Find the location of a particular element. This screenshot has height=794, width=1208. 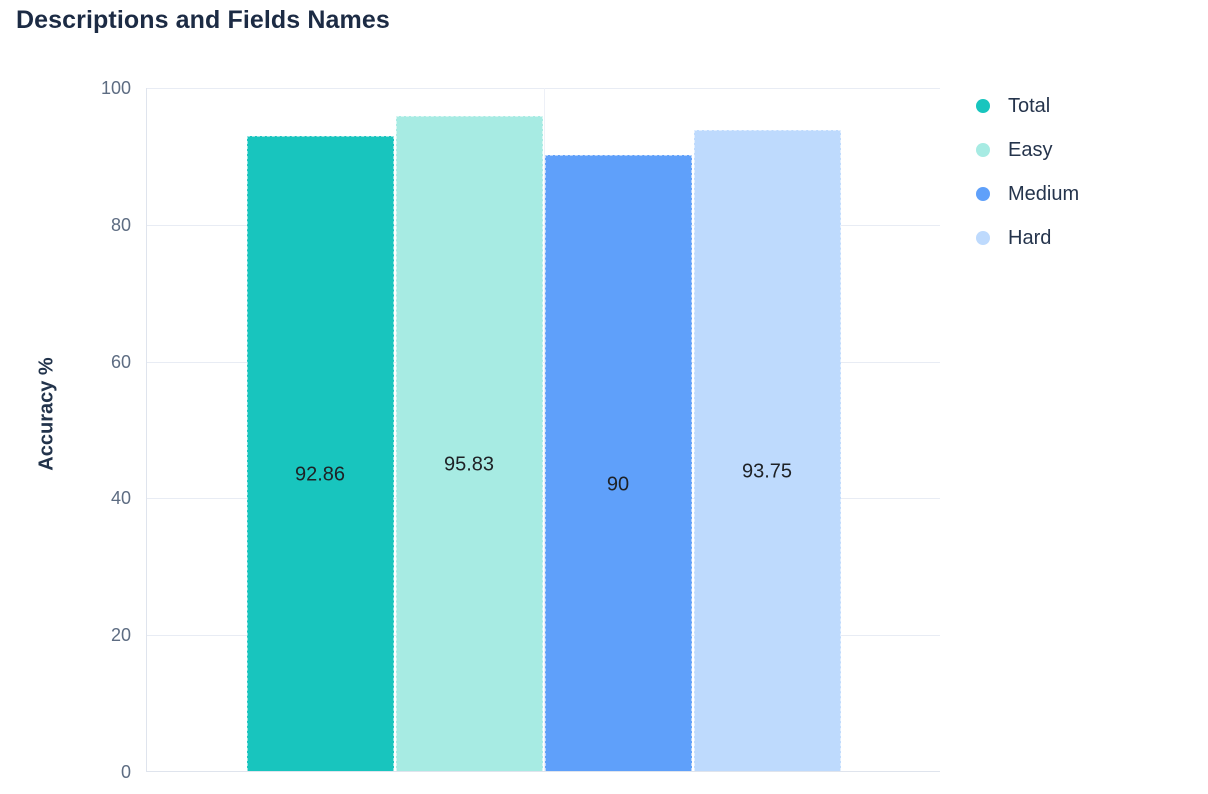

bar-hard: 93.75 is located at coordinates (767, 450).